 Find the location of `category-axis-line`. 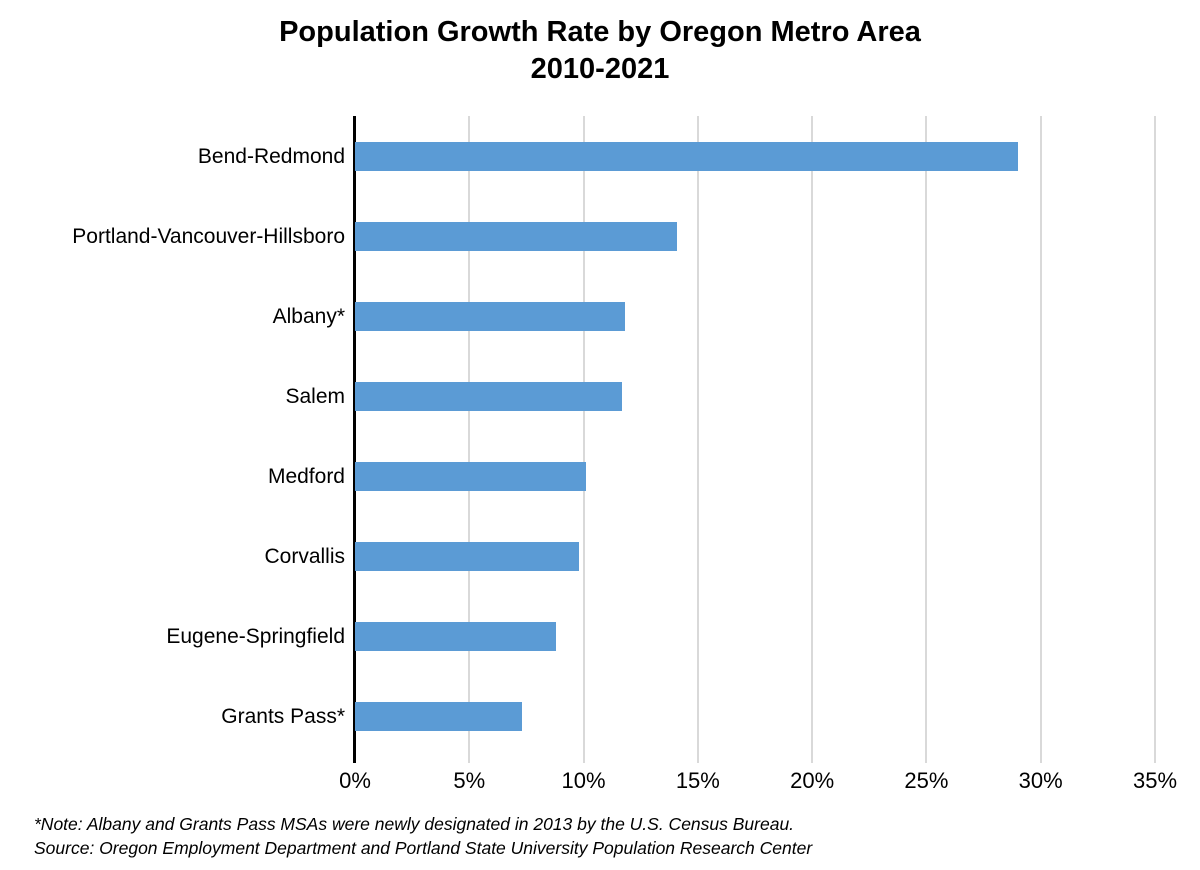

category-axis-line is located at coordinates (354, 439).